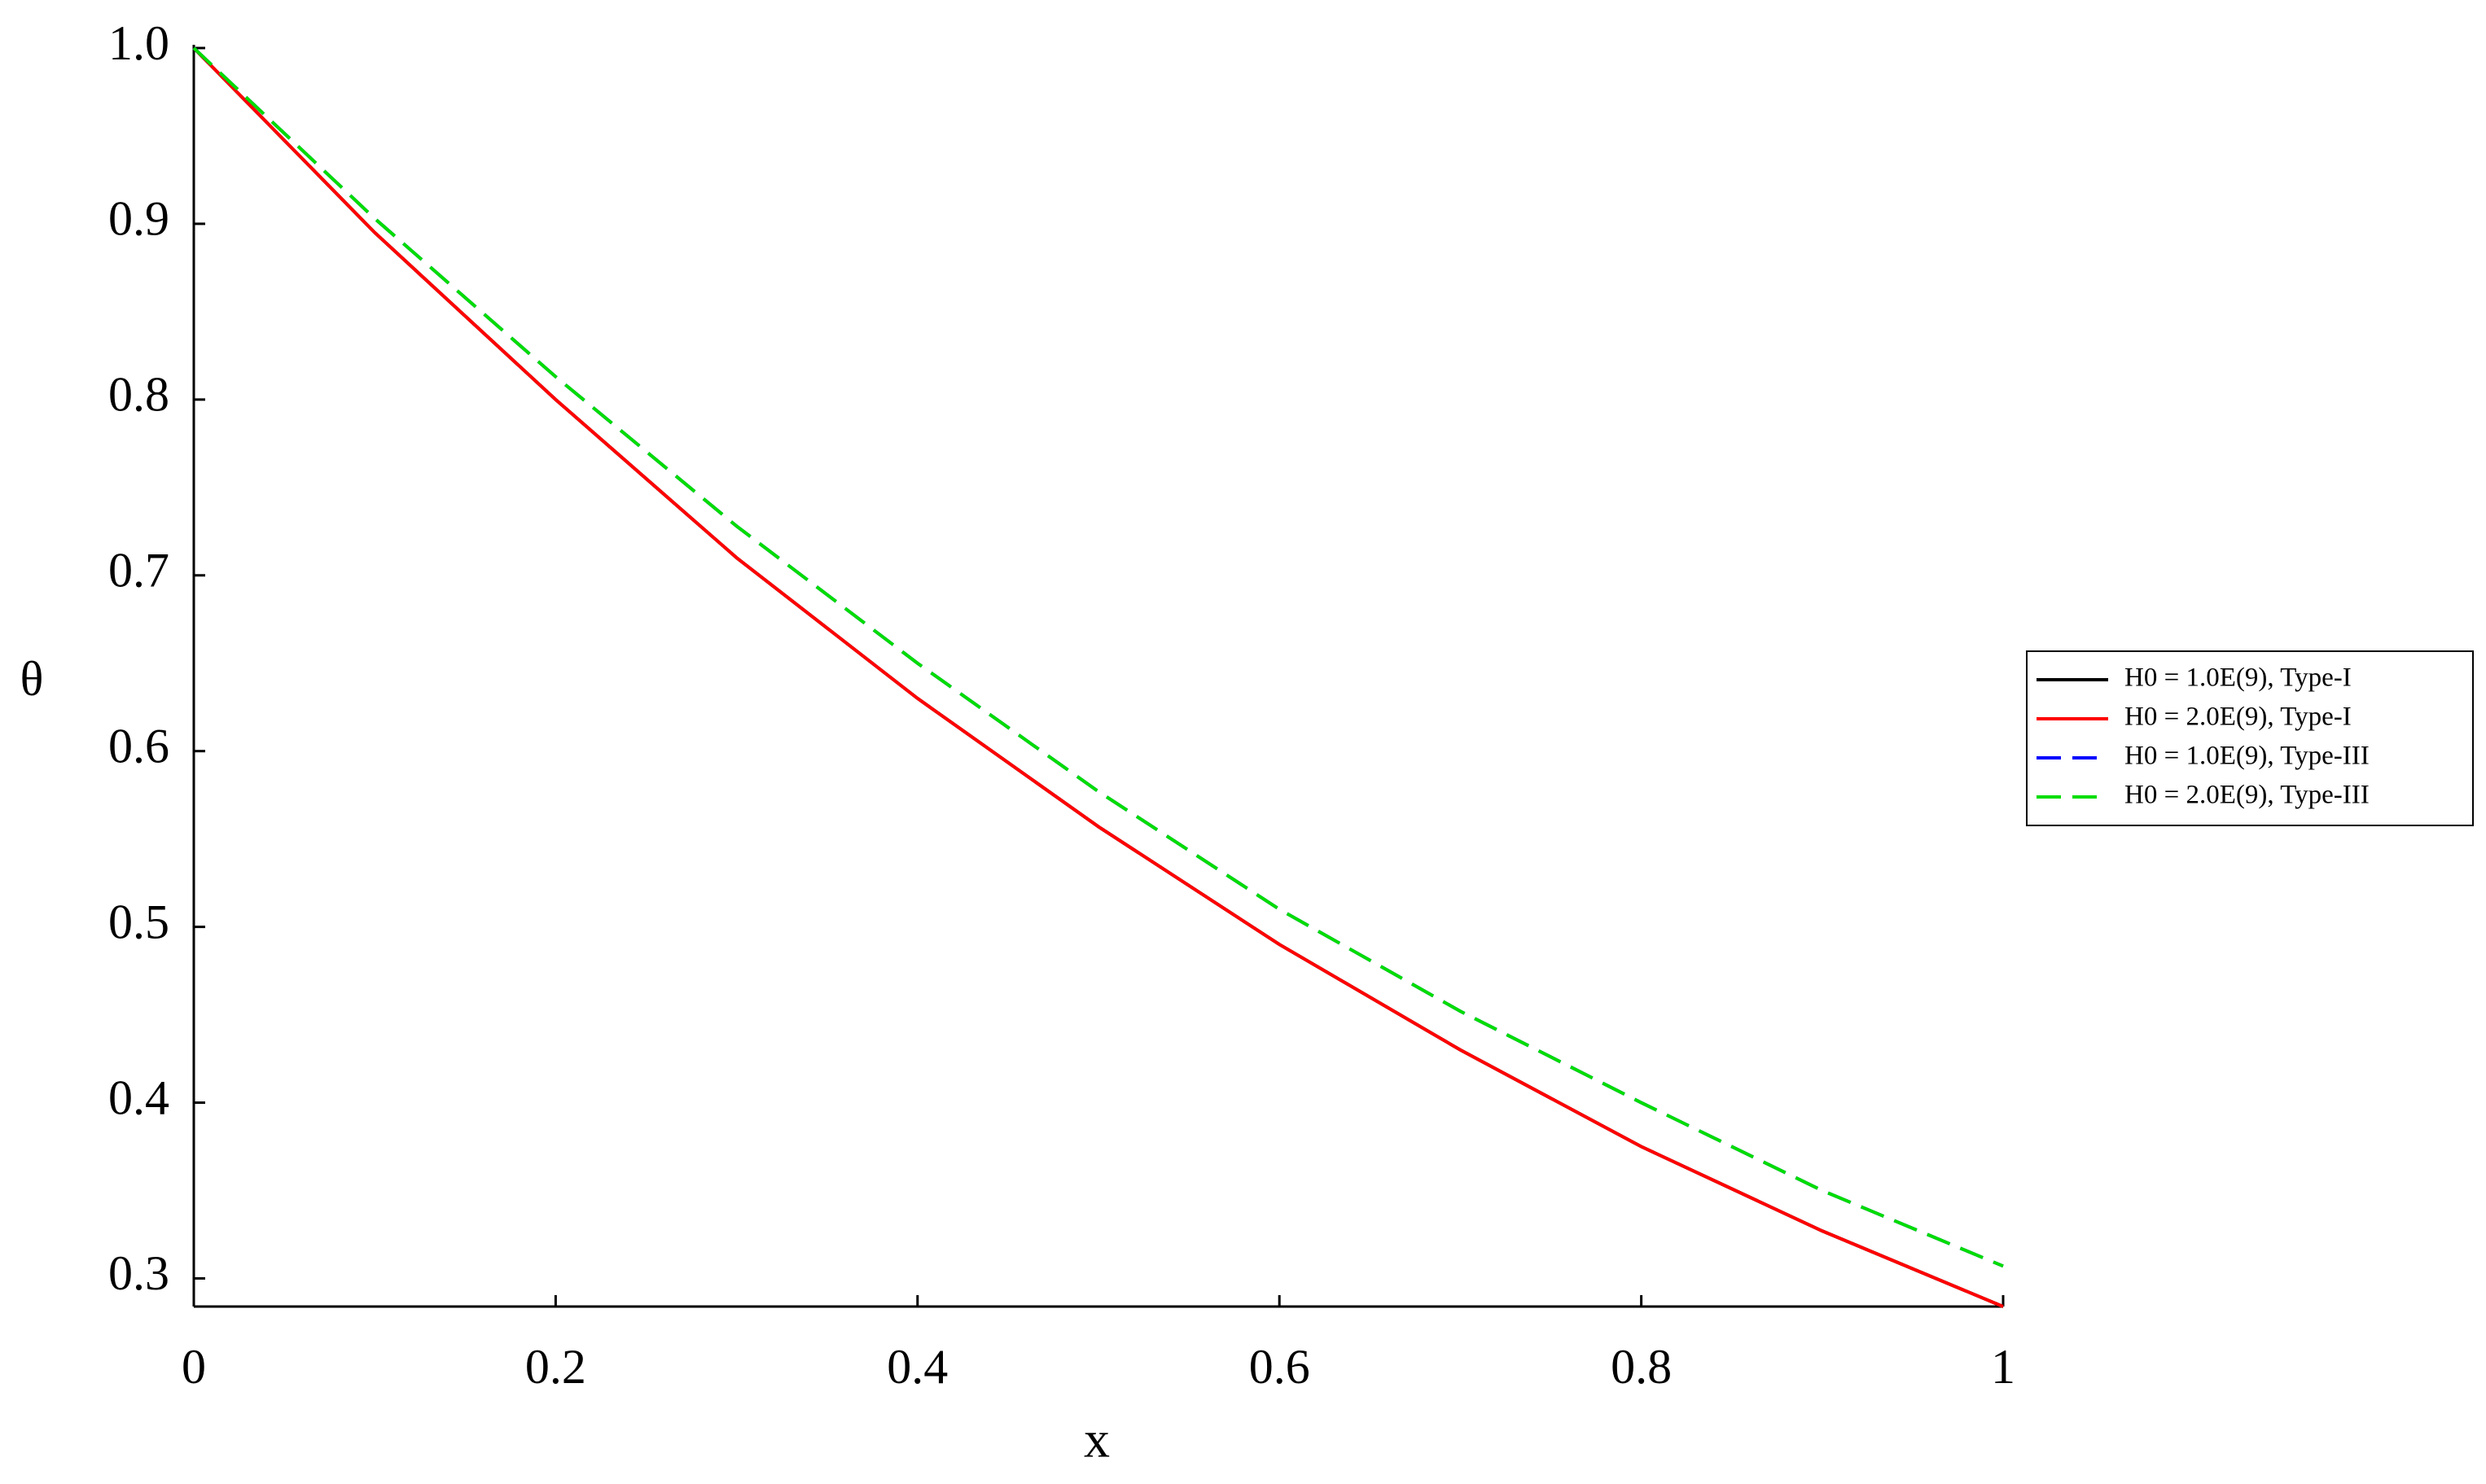  What do you see at coordinates (2238, 678) in the screenshot?
I see `legend-label: H0 = 1.0E(9), Type-I` at bounding box center [2238, 678].